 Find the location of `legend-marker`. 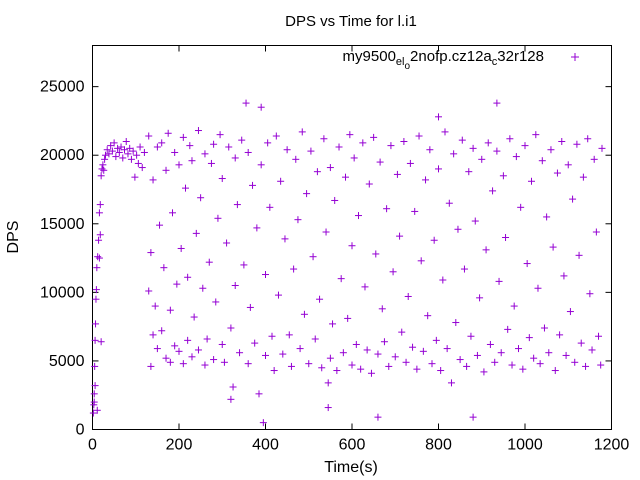

legend-marker is located at coordinates (575, 57).